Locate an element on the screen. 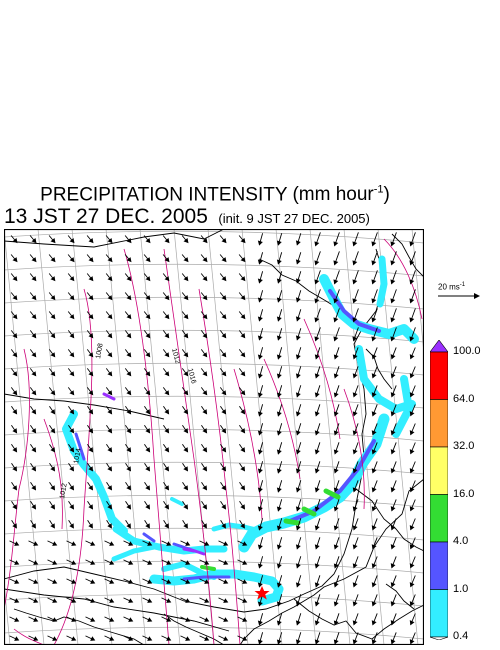  colorbar-segment is located at coordinates (439, 565).